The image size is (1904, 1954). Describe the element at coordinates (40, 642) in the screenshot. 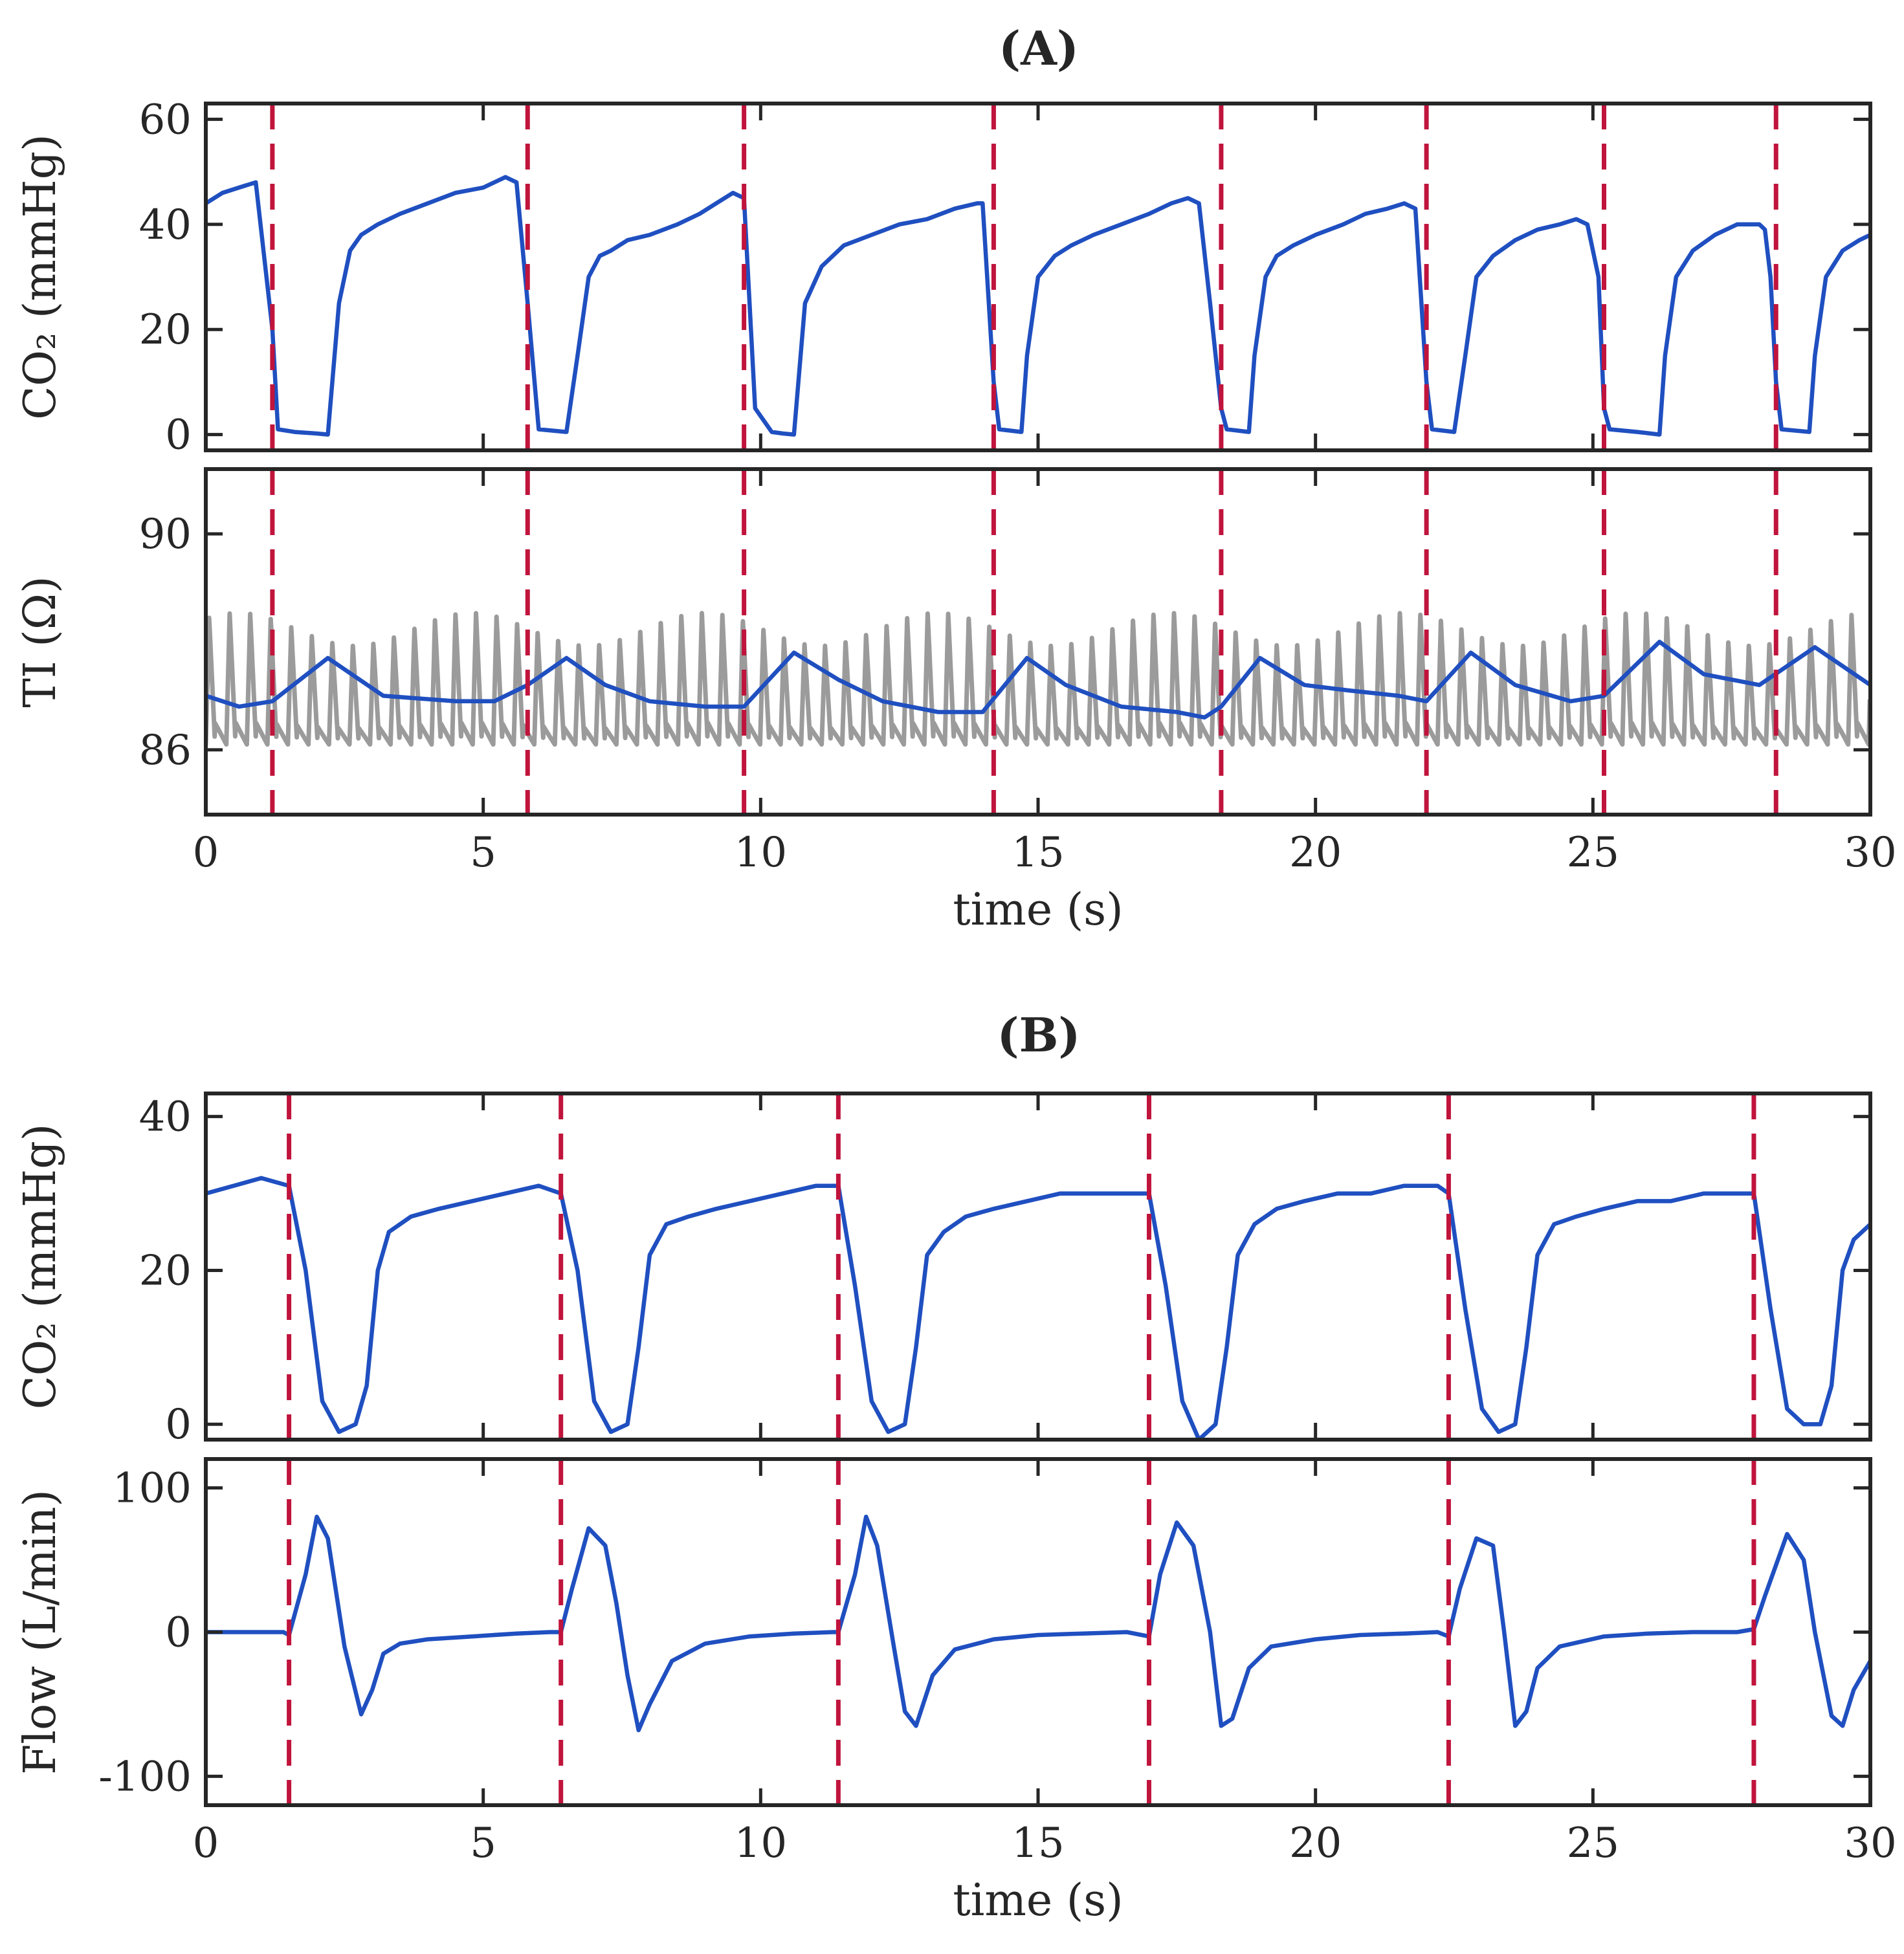

I see `y-axis-label: TI (Ω)` at that location.